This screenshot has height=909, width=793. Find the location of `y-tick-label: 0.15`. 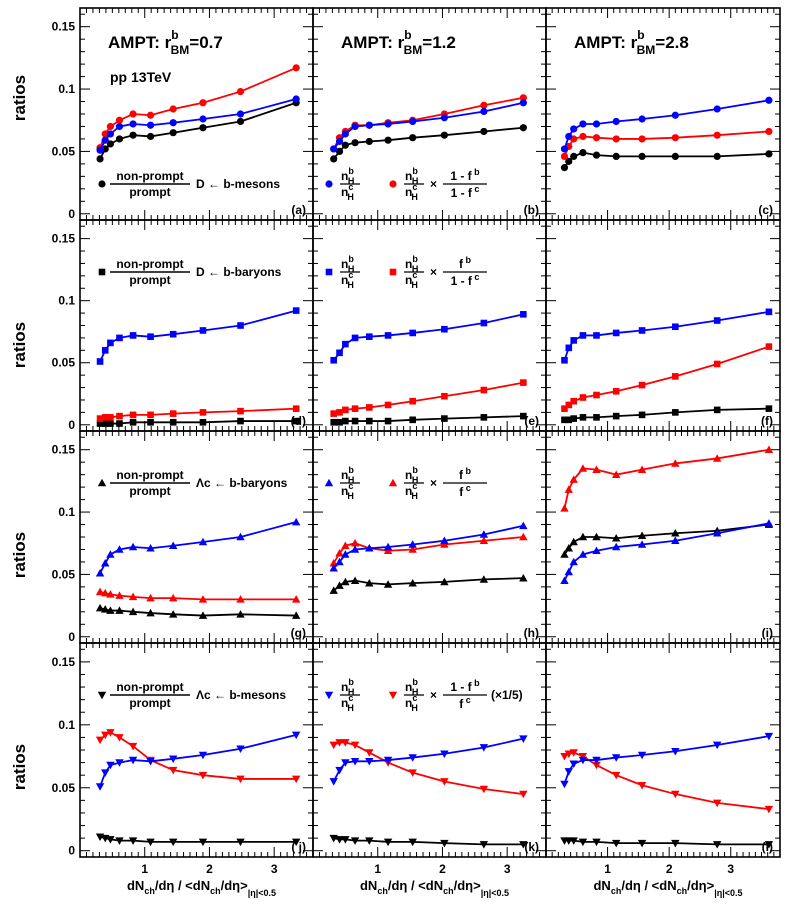

y-tick-label: 0.15 is located at coordinates (64, 239).